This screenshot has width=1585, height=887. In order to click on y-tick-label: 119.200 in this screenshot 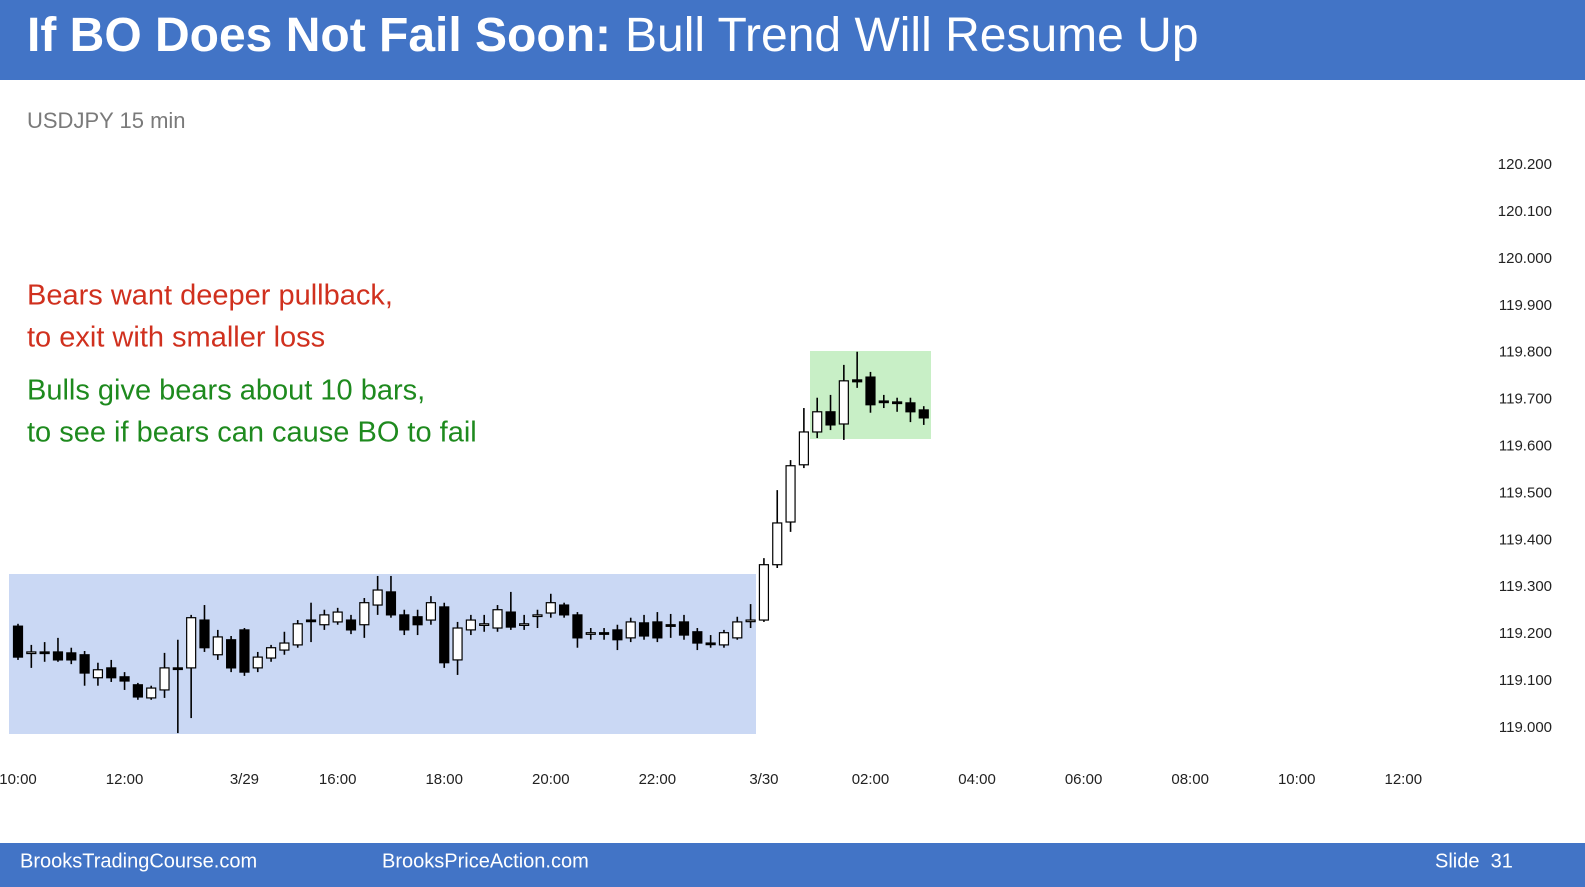, I will do `click(1525, 633)`.